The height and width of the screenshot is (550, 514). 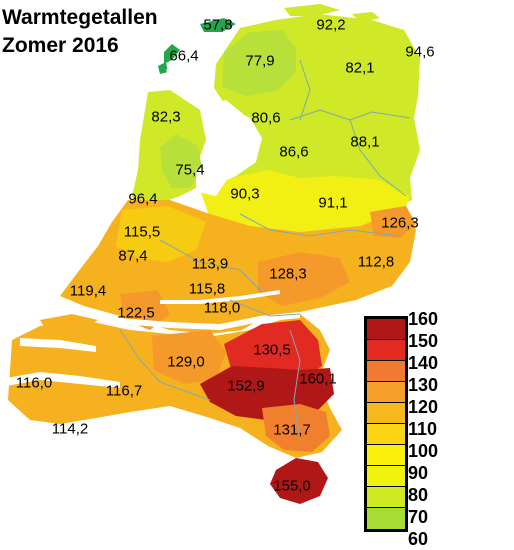 What do you see at coordinates (229, 141) in the screenshot?
I see `ijsselmeer` at bounding box center [229, 141].